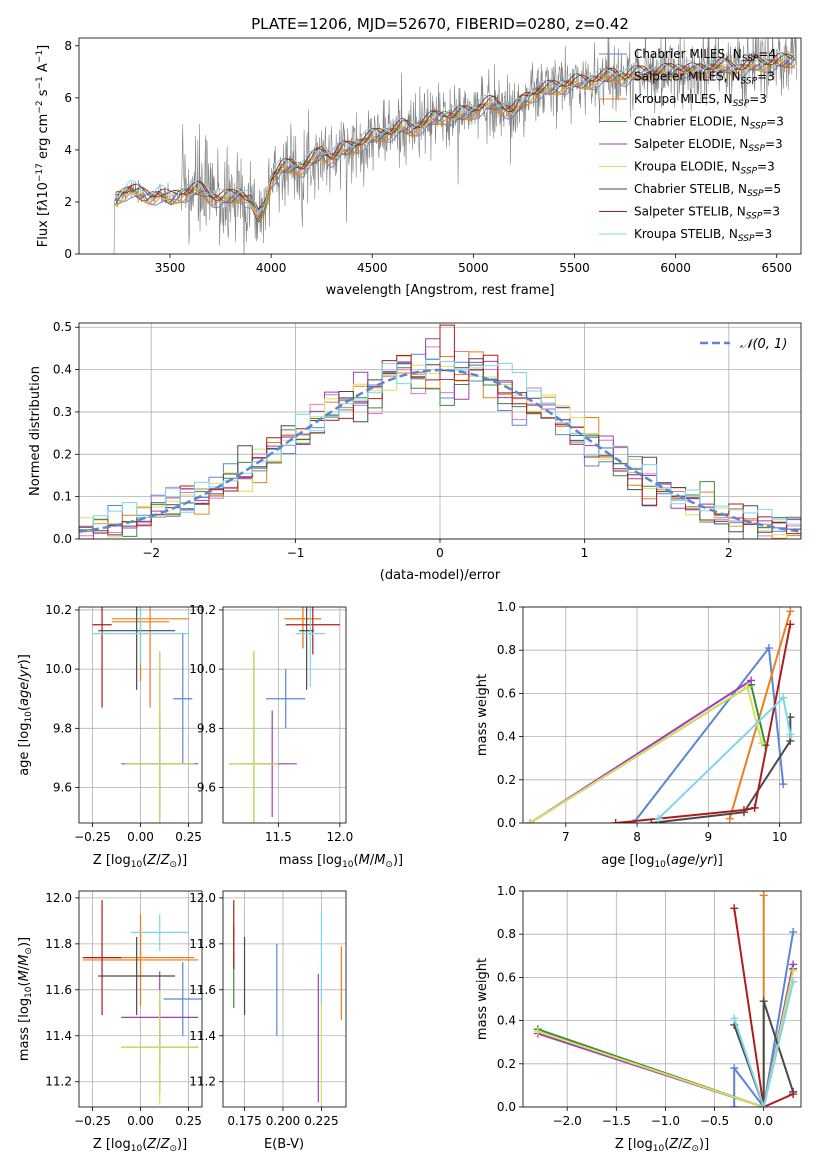  What do you see at coordinates (58, 610) in the screenshot?
I see `y-tick-label: 10.2` at bounding box center [58, 610].